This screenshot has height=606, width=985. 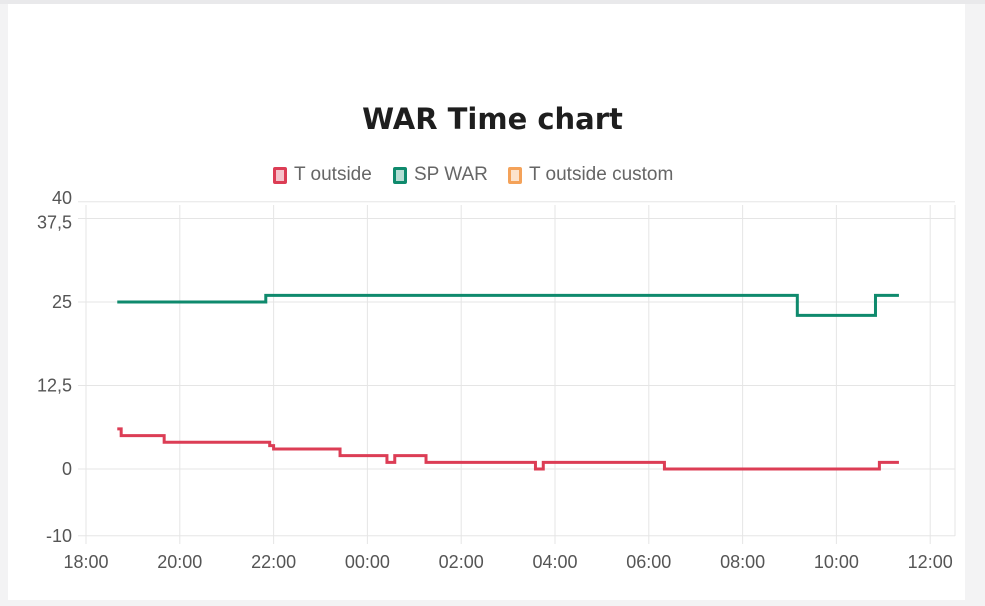 What do you see at coordinates (54, 386) in the screenshot?
I see `y-tick-label: 12,5` at bounding box center [54, 386].